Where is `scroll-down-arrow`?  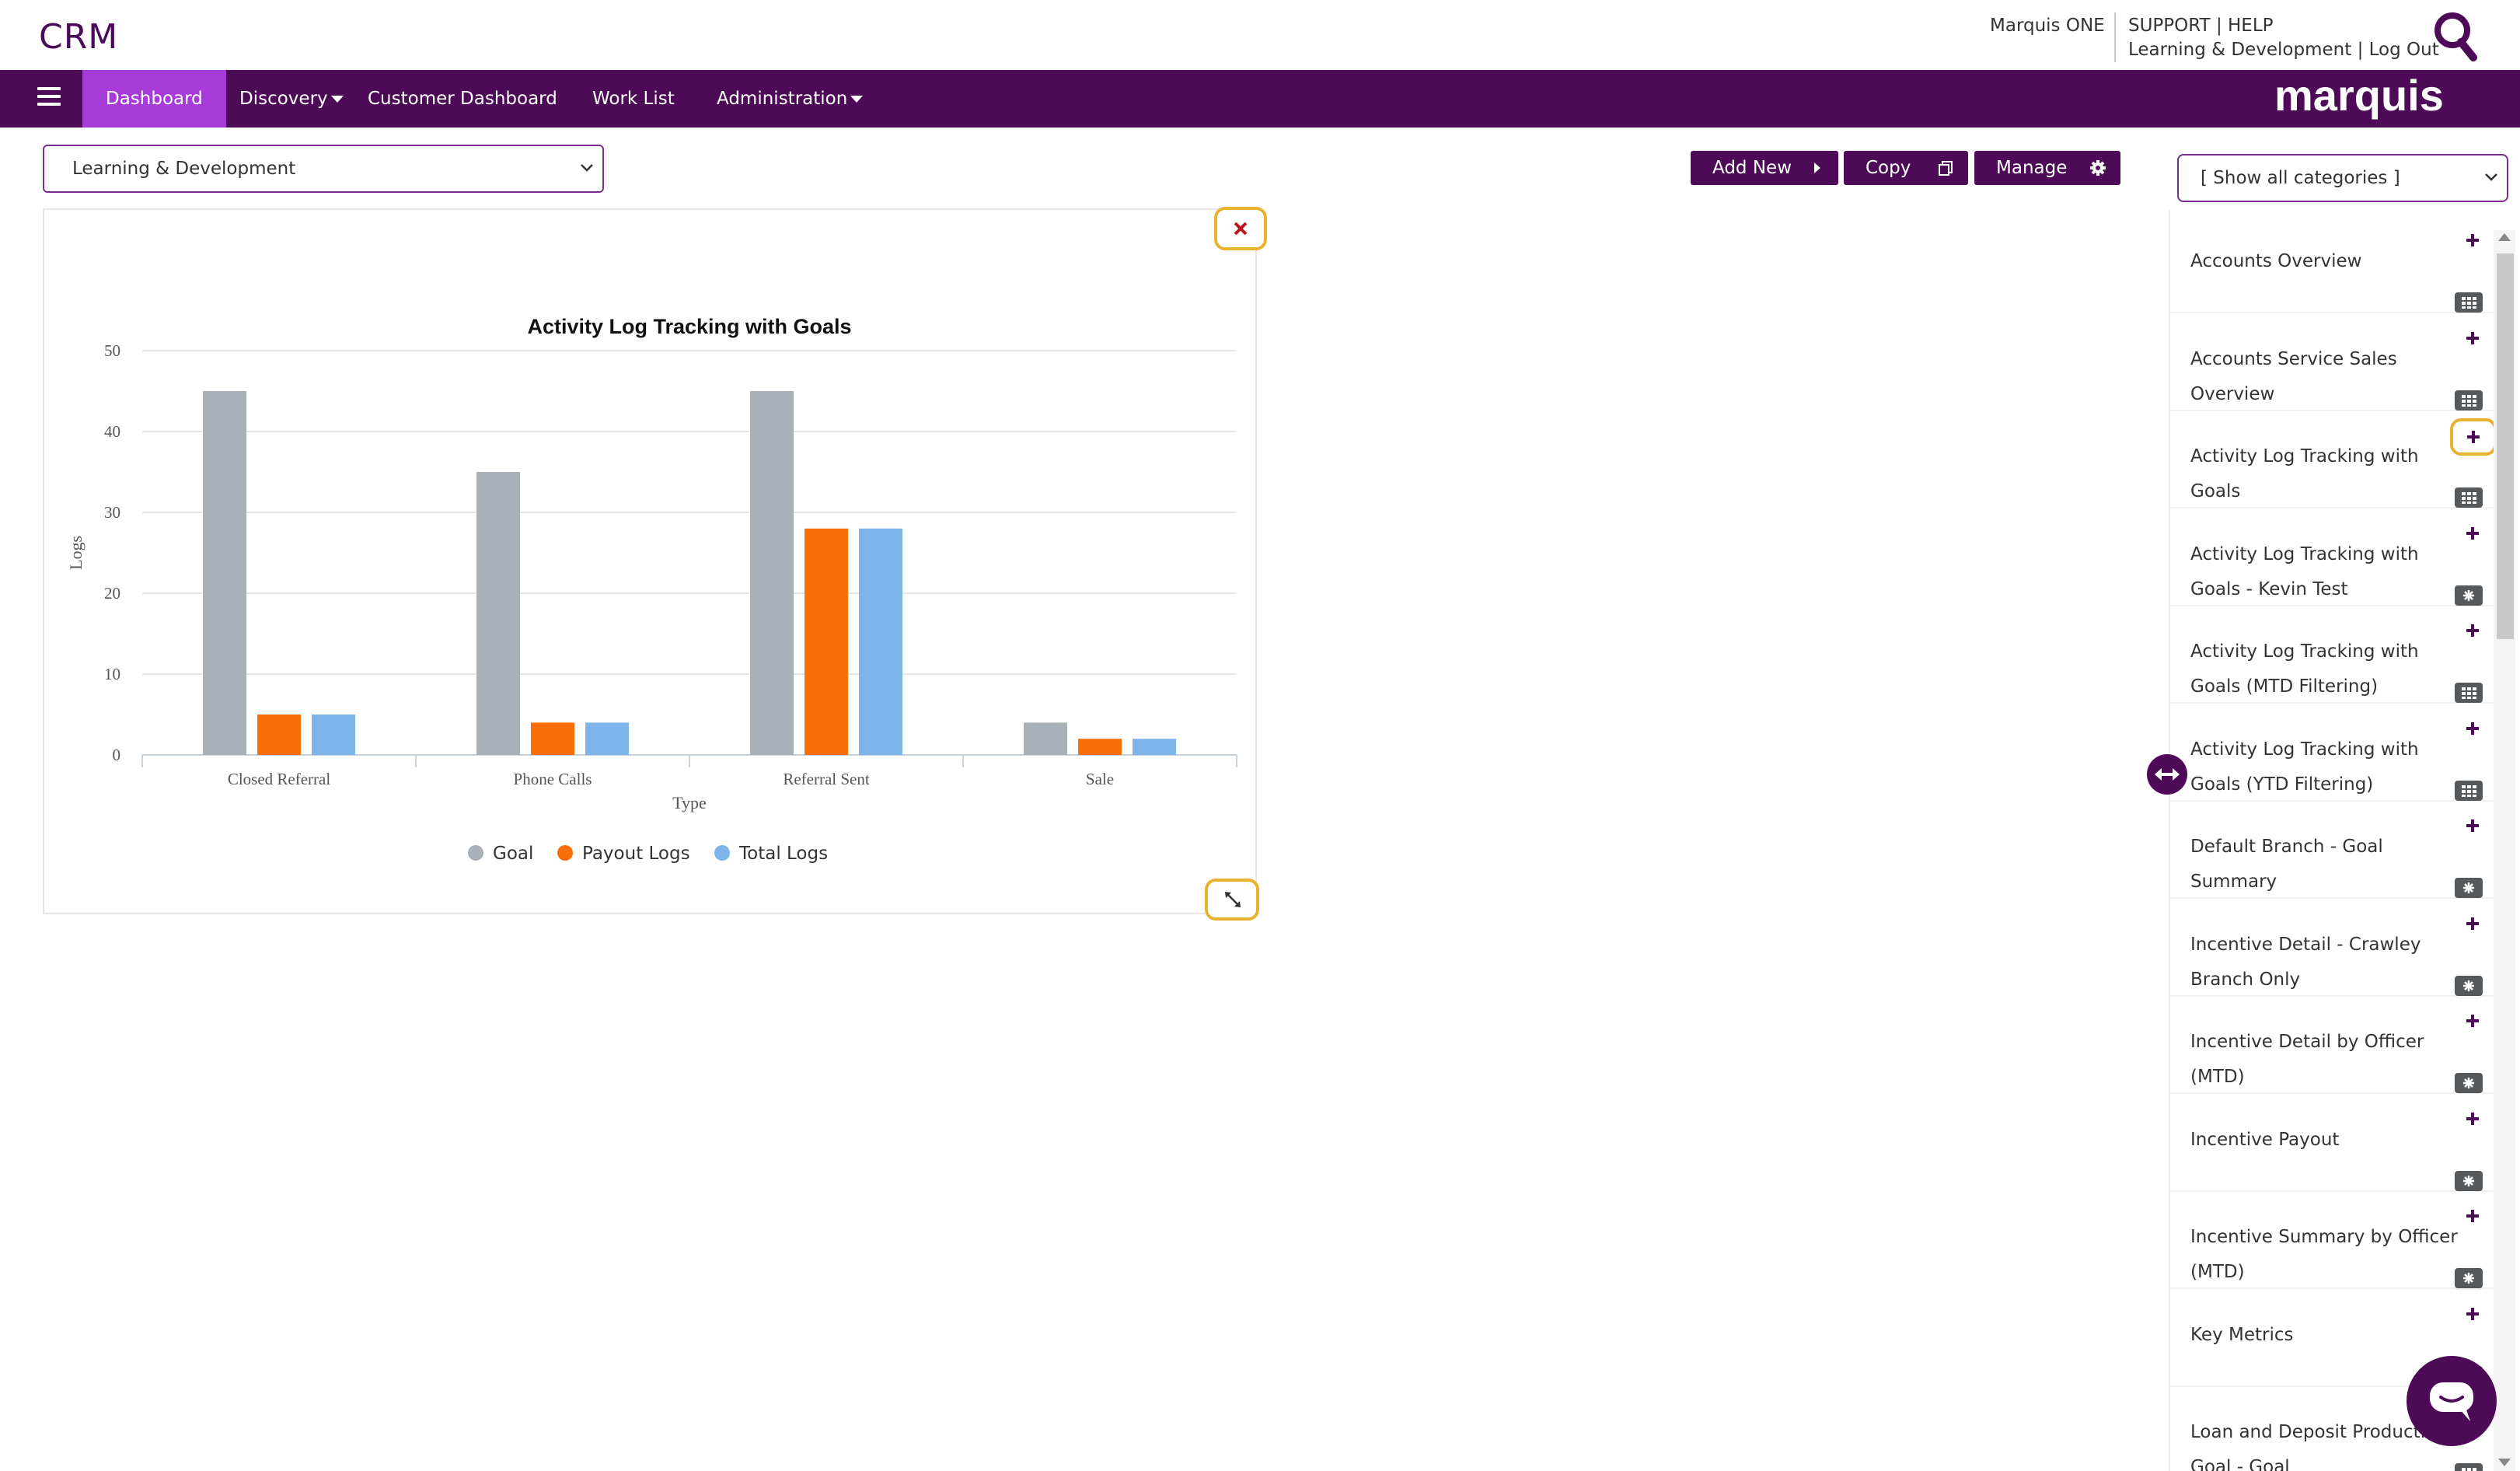
scroll-down-arrow is located at coordinates (2504, 1462).